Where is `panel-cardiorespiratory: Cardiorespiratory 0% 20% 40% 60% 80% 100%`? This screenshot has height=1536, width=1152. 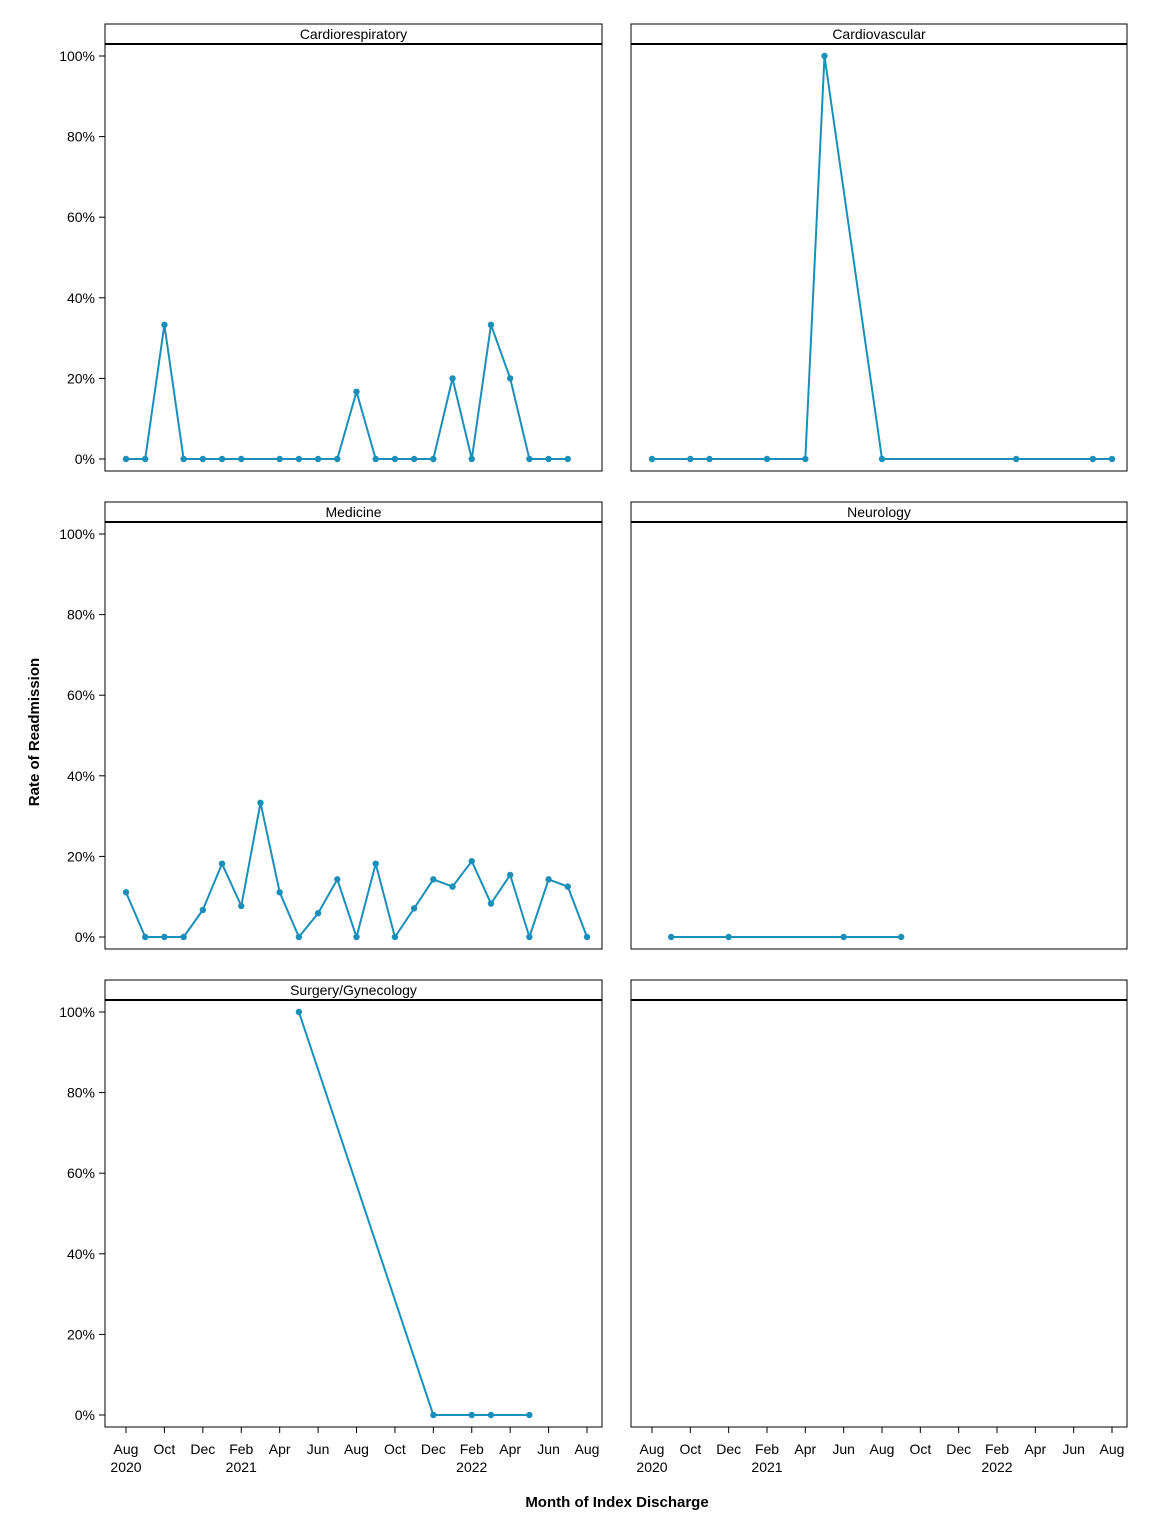
panel-cardiorespiratory: Cardiorespiratory 0% 20% 40% 60% 80% 100% is located at coordinates (331, 247).